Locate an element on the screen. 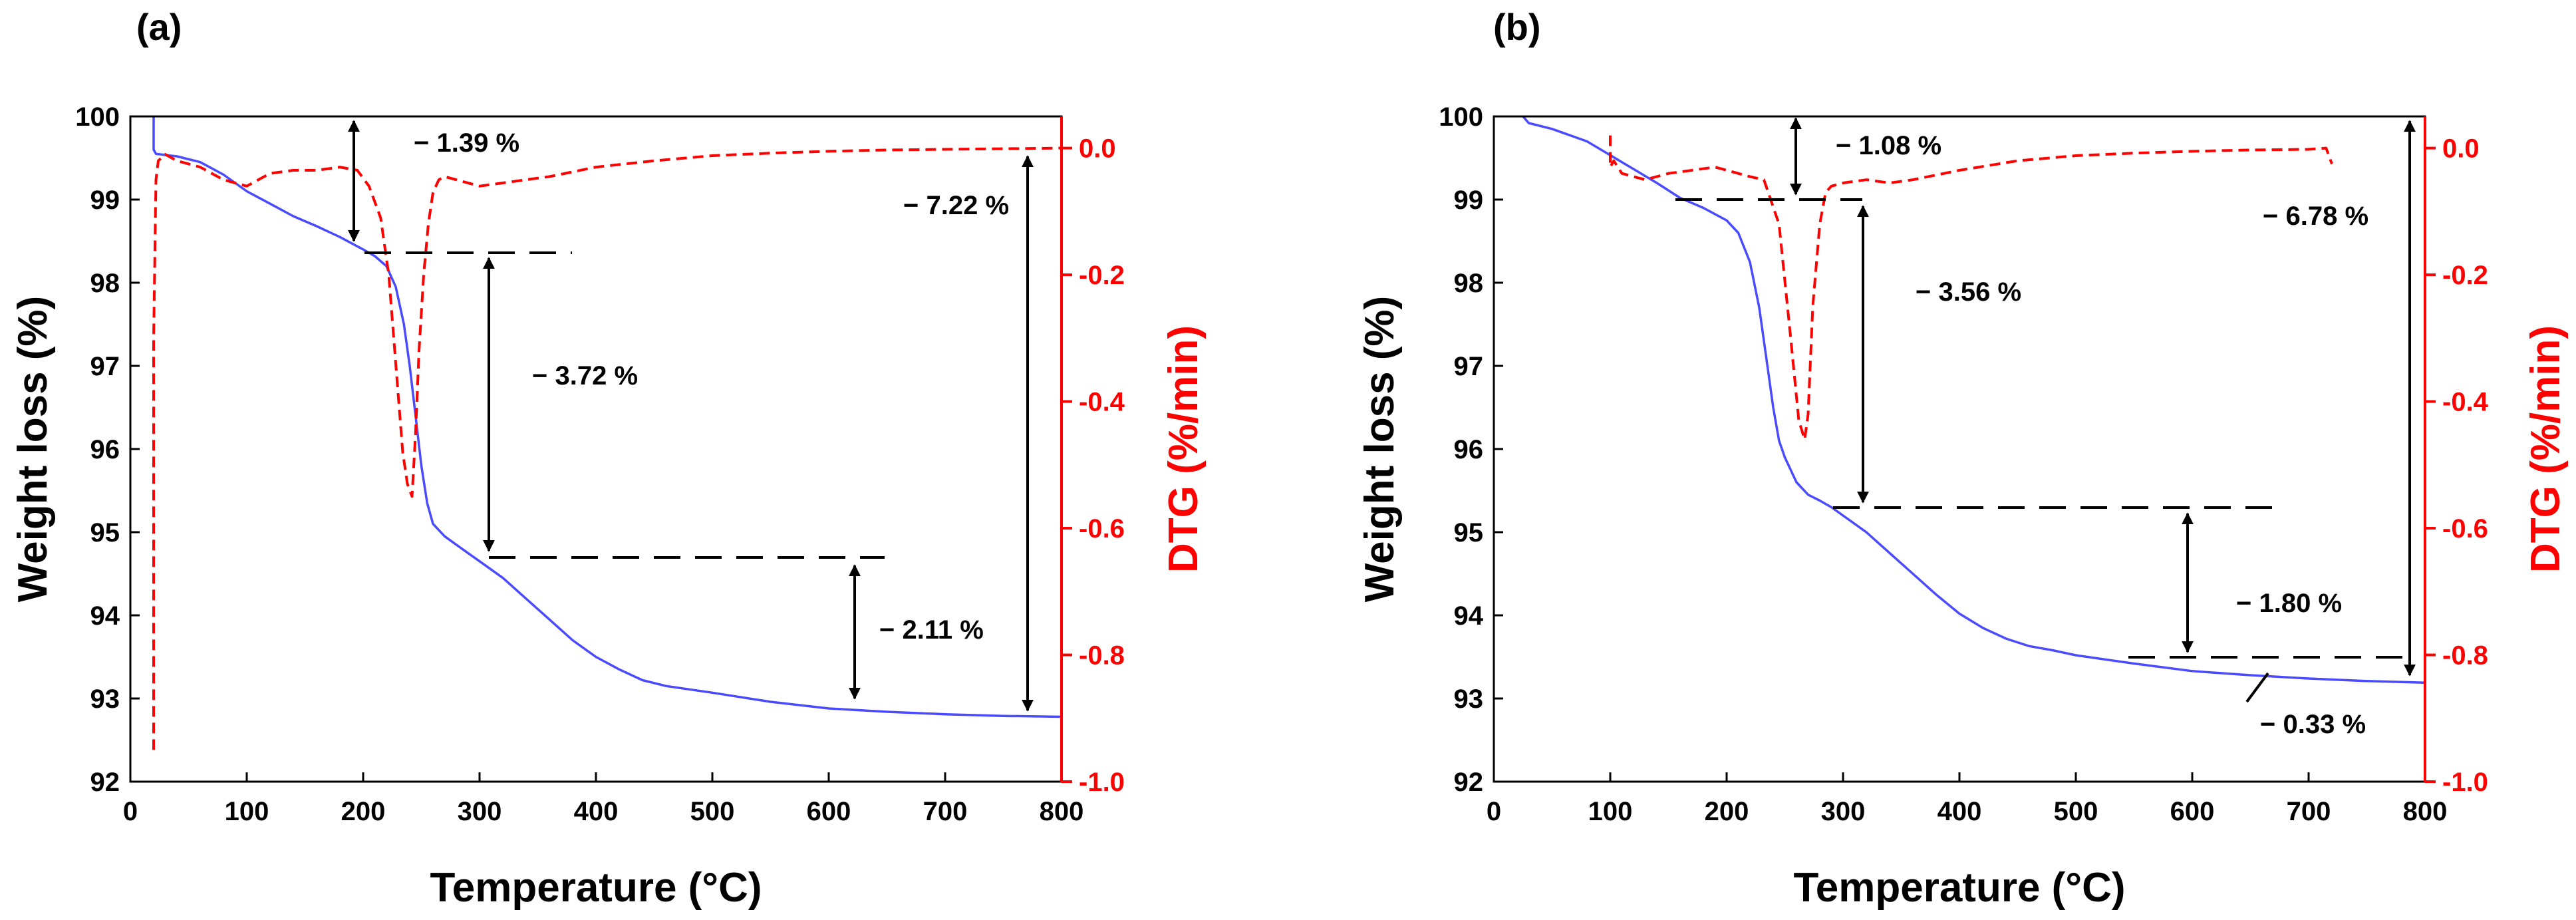 This screenshot has height=920, width=2576. panel-a-y2tick-label: -0.8 is located at coordinates (1102, 656).